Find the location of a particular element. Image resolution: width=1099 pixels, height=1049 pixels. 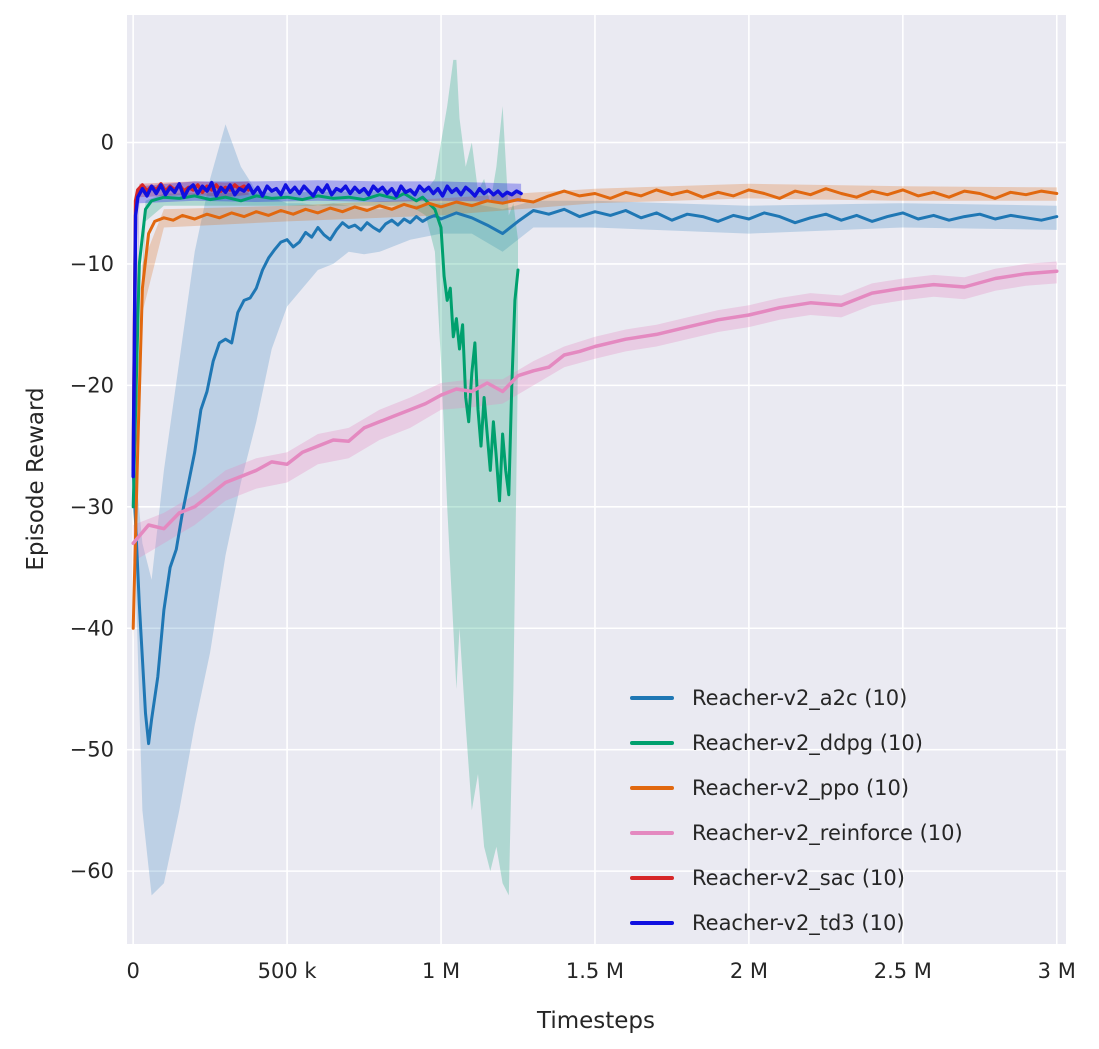

legend-label-sac: Reacher-v2_sac (10) is located at coordinates (798, 878).